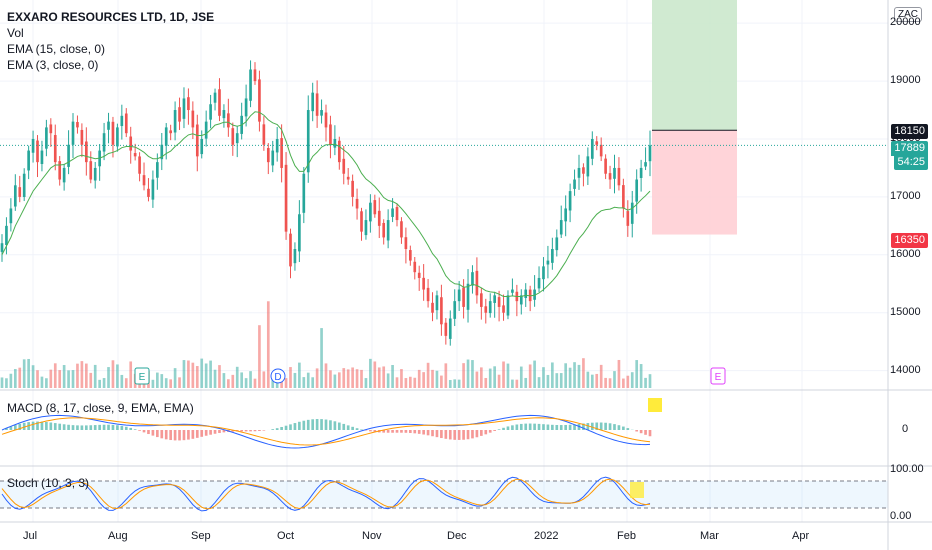  Describe the element at coordinates (56, 49) in the screenshot. I see `ema15-label: EMA (15, close, 0)` at that location.